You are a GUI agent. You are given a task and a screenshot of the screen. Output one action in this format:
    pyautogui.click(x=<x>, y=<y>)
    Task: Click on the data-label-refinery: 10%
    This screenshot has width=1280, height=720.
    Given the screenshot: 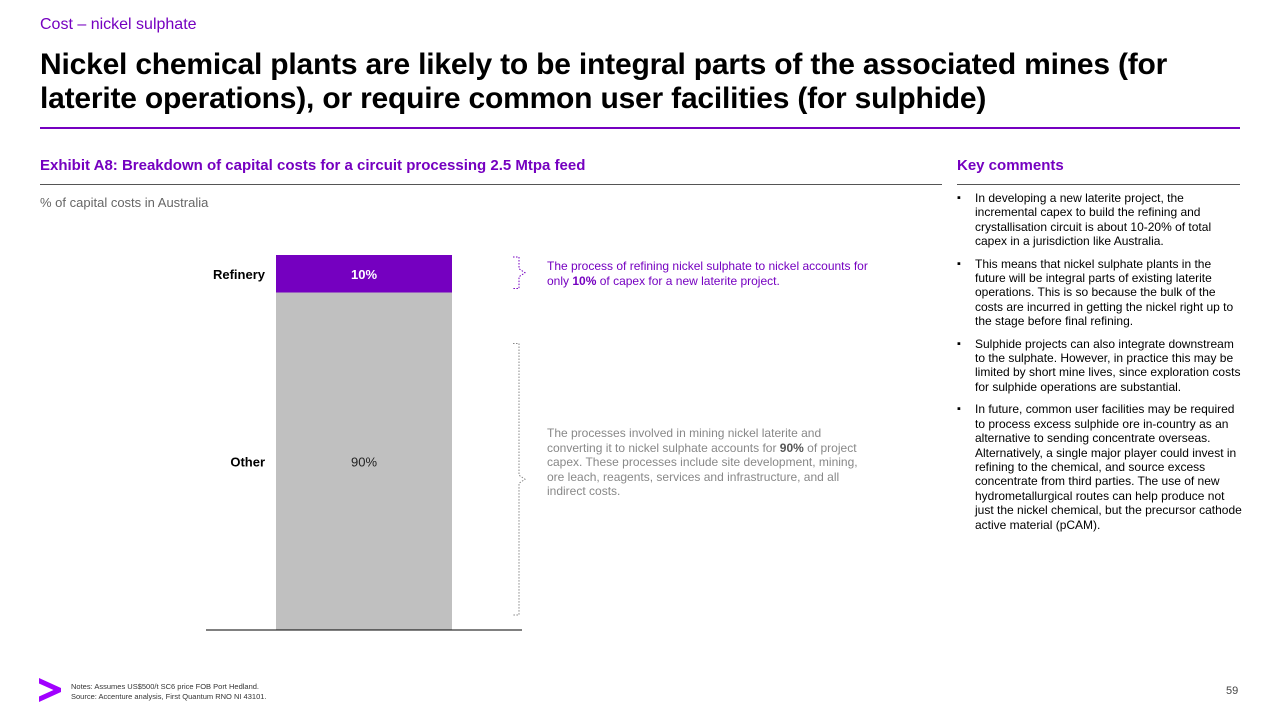 What is the action you would take?
    pyautogui.click(x=364, y=274)
    